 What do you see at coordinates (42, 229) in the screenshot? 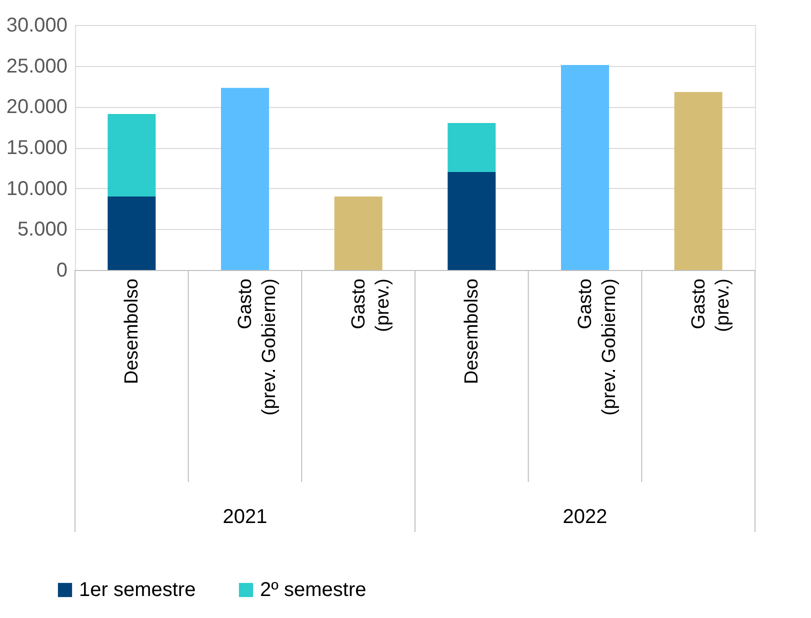
I see `y-tick-label: 5.000` at bounding box center [42, 229].